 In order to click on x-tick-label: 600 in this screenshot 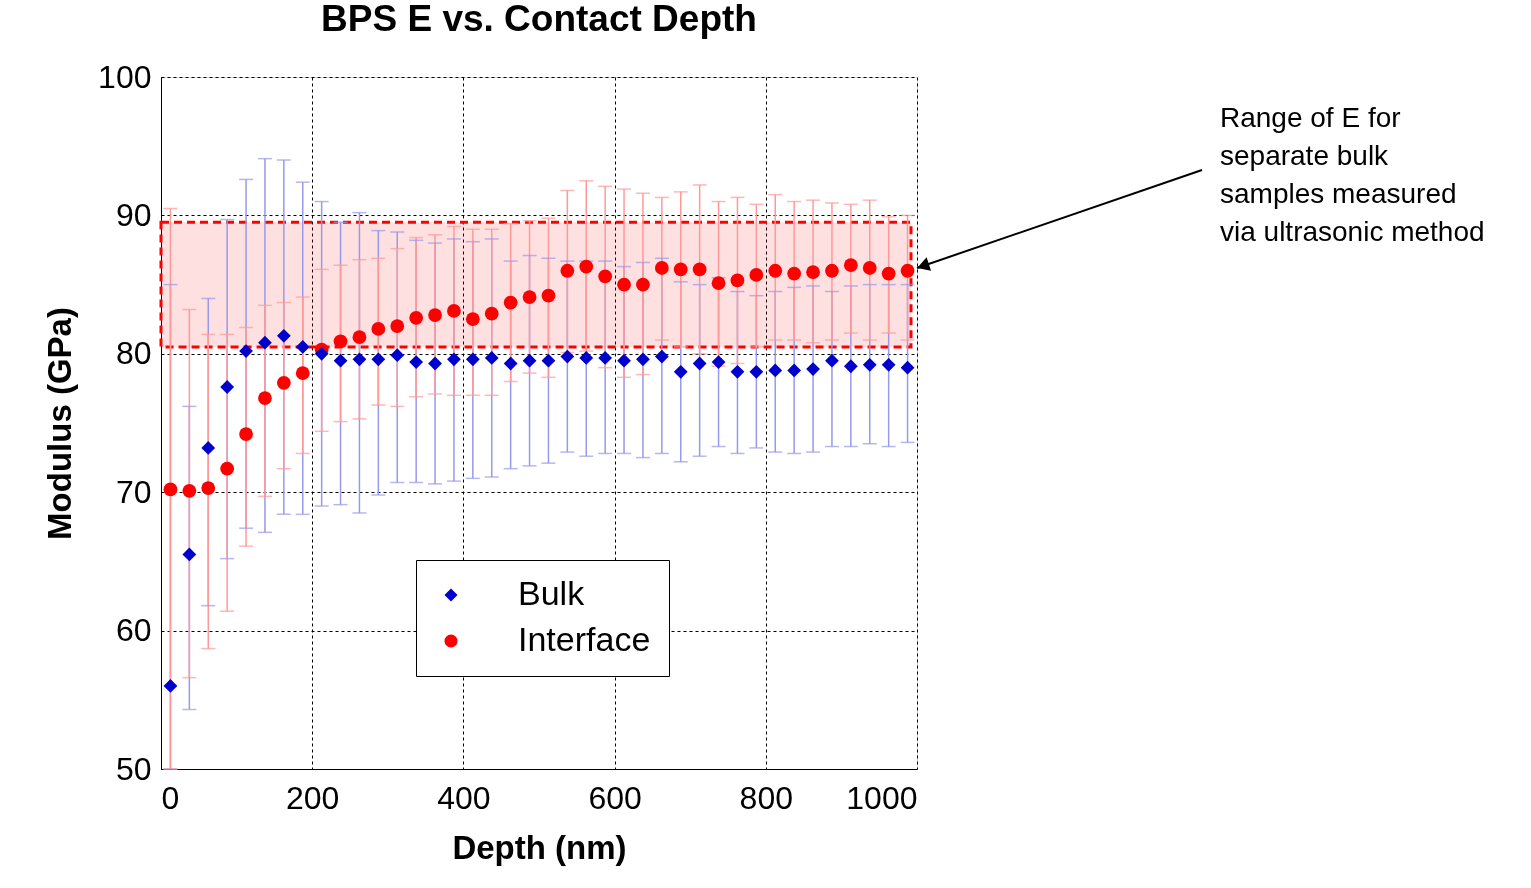, I will do `click(615, 797)`.